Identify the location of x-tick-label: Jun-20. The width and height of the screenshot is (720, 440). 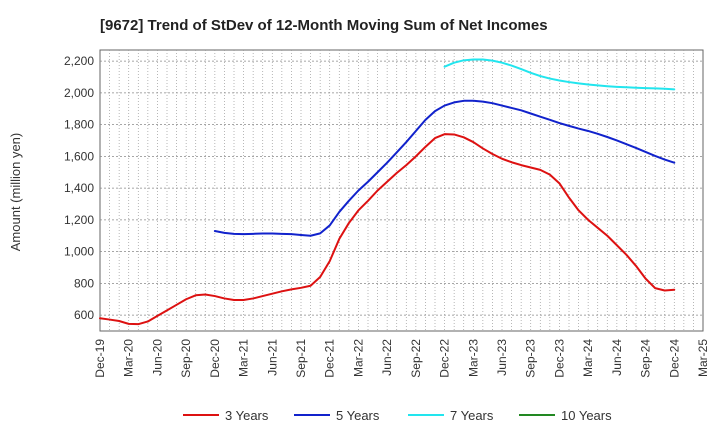
(157, 357).